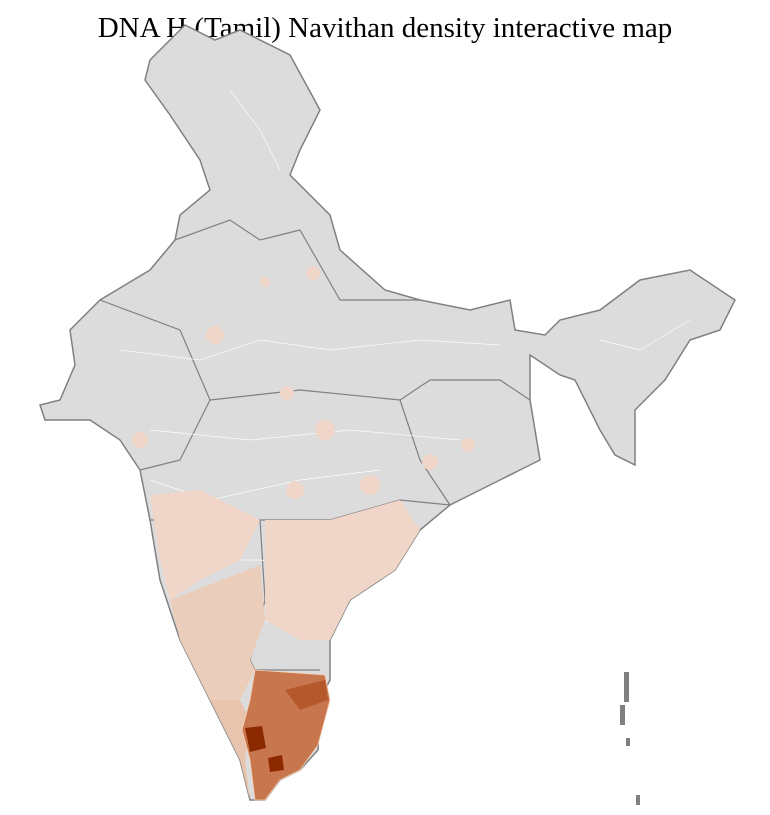  Describe the element at coordinates (306, 695) in the screenshot. I see `region-medium-north-tn` at that location.